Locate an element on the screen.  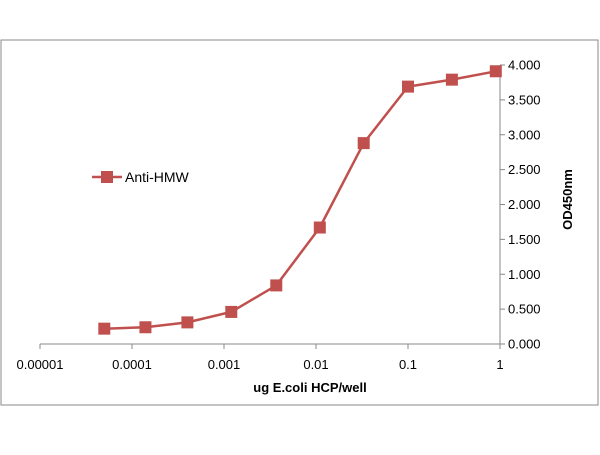
x-tick-label: 0.00001 is located at coordinates (40, 364).